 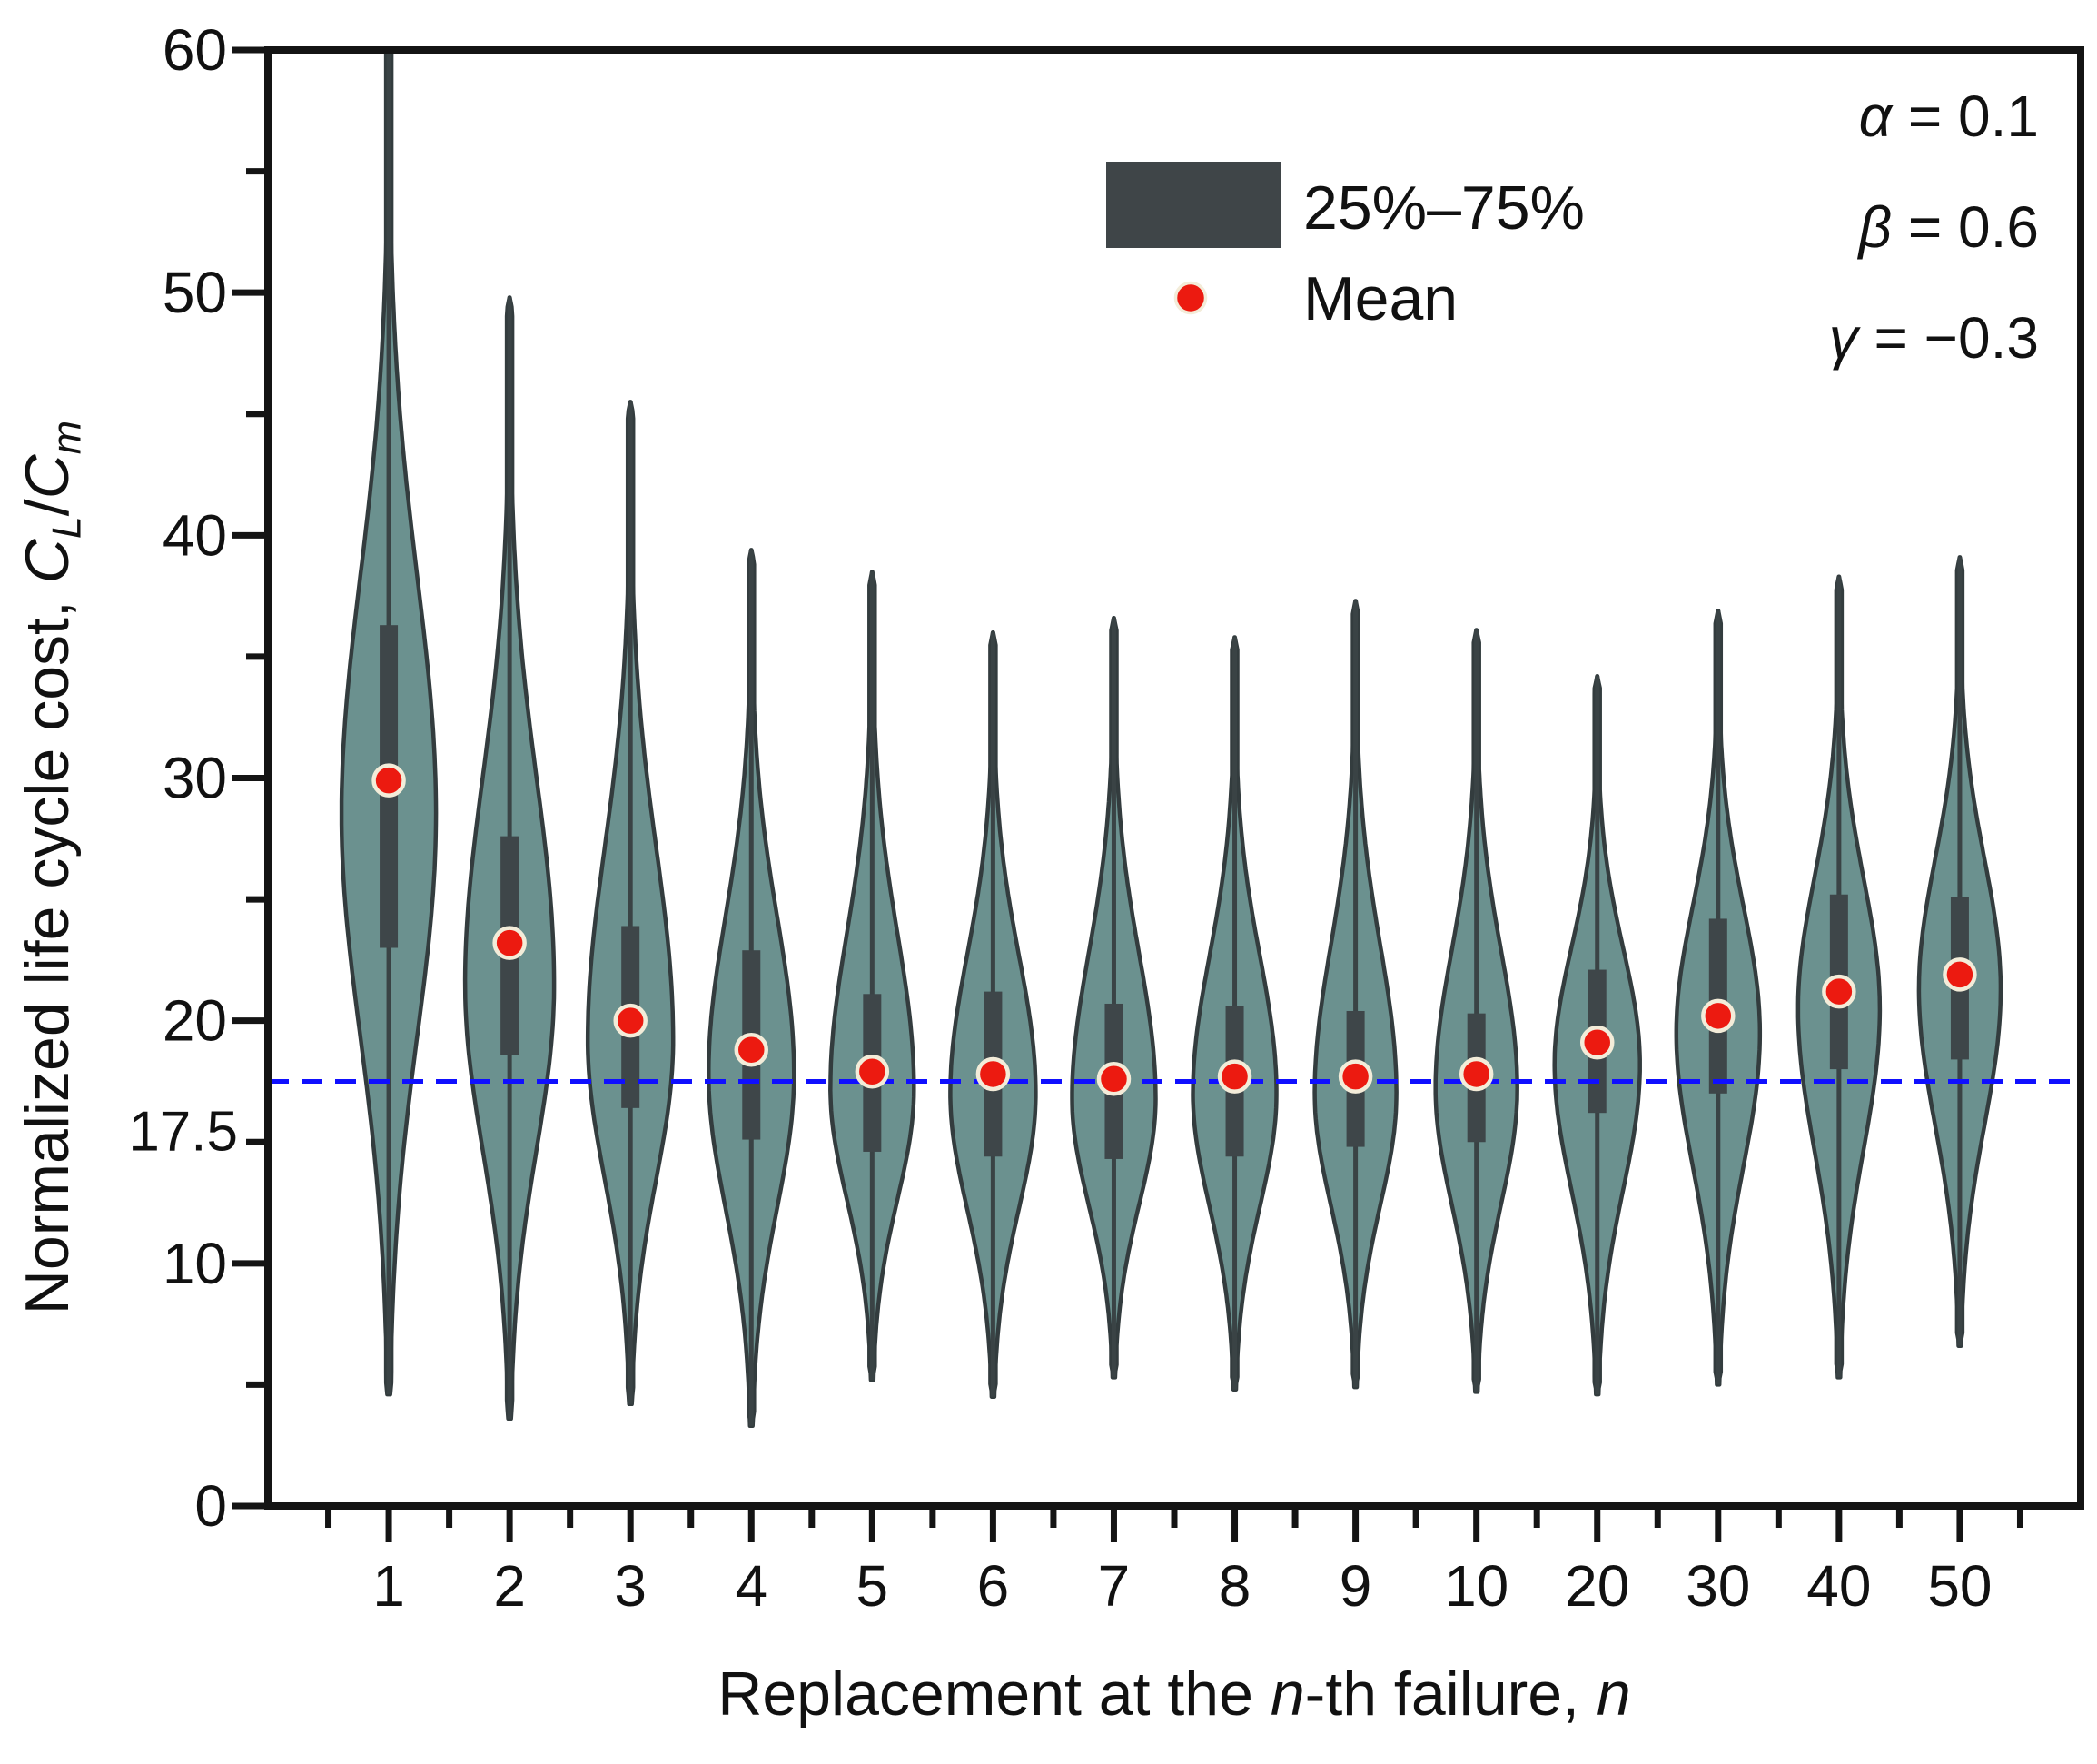 I want to click on annotation-3: γ = −0.3, so click(x=1934, y=338).